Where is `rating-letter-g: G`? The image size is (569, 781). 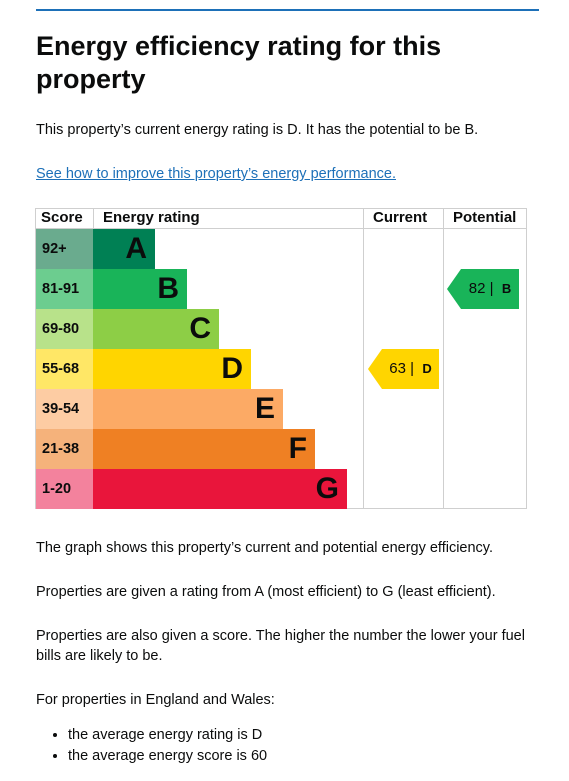 rating-letter-g: G is located at coordinates (327, 488).